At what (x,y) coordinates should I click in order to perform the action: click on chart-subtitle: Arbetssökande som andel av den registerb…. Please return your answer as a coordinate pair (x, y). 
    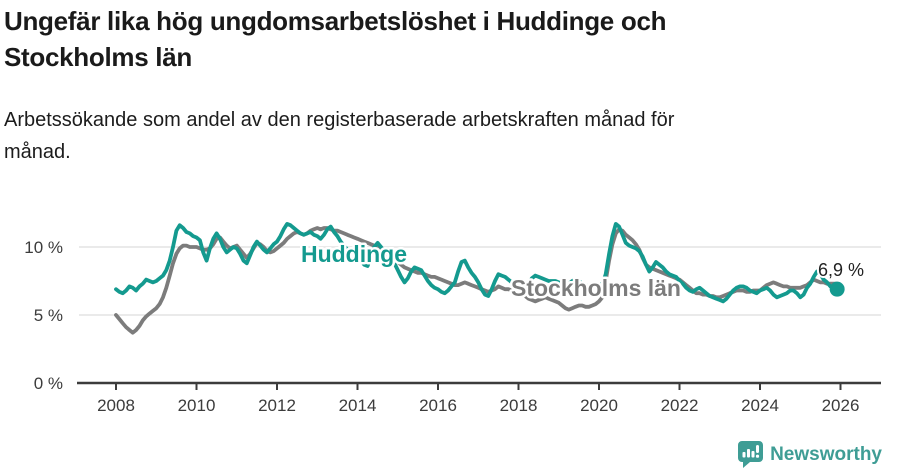
    Looking at the image, I should click on (339, 136).